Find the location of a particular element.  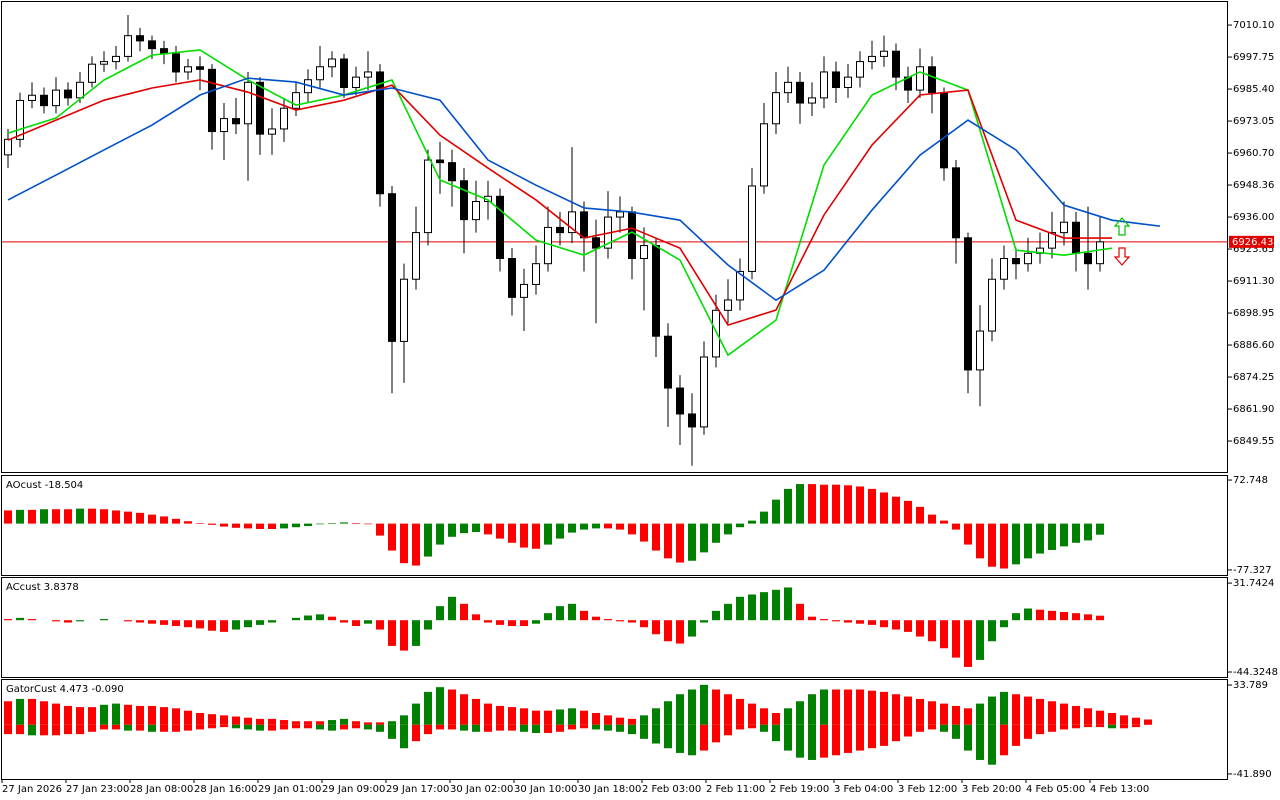

y-tick-label: 7010.10 is located at coordinates (1253, 25).